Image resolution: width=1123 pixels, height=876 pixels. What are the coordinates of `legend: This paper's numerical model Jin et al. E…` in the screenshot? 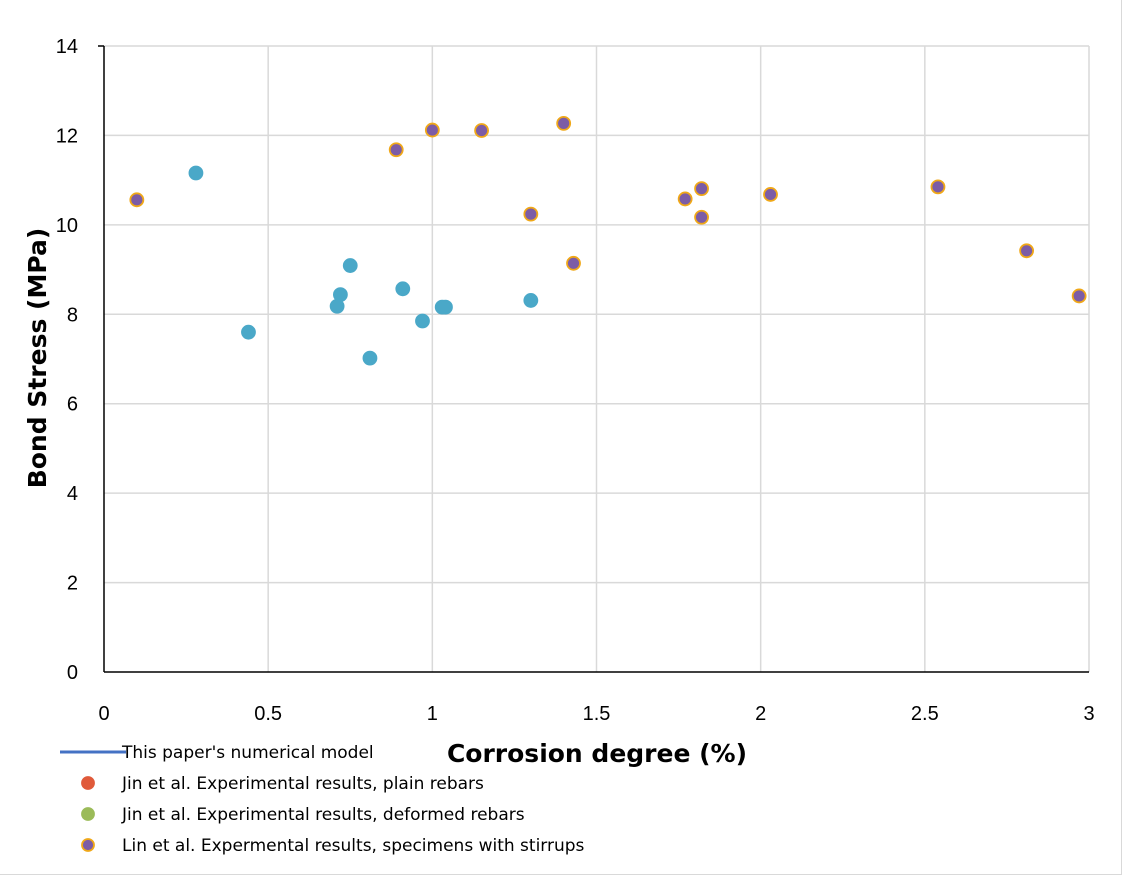 It's located at (322, 799).